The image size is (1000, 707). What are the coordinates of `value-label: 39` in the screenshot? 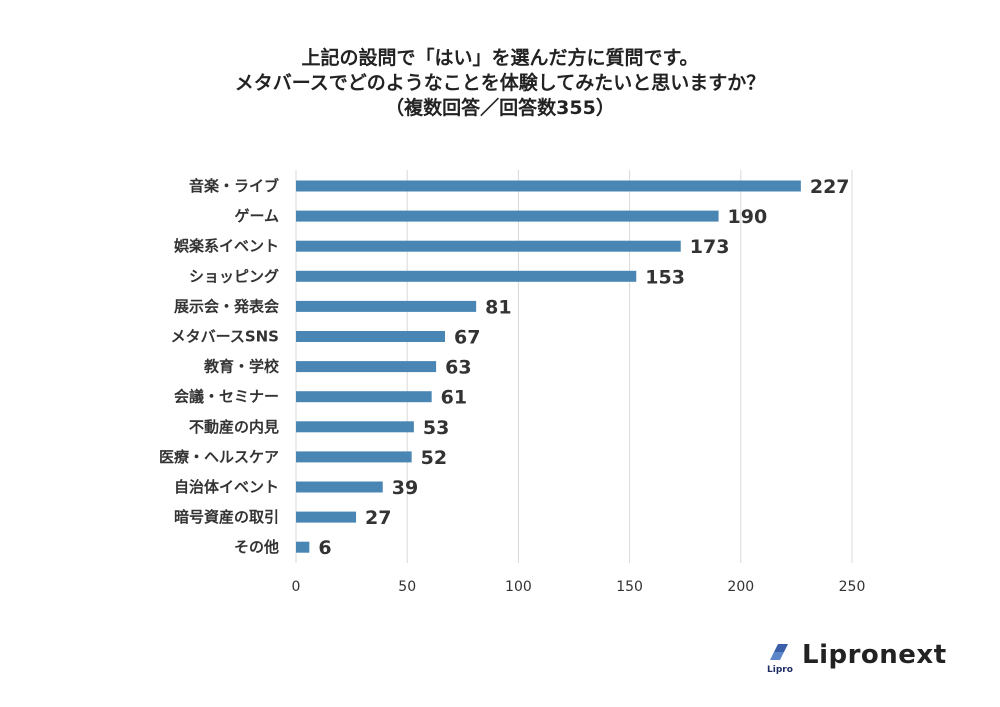 It's located at (405, 488).